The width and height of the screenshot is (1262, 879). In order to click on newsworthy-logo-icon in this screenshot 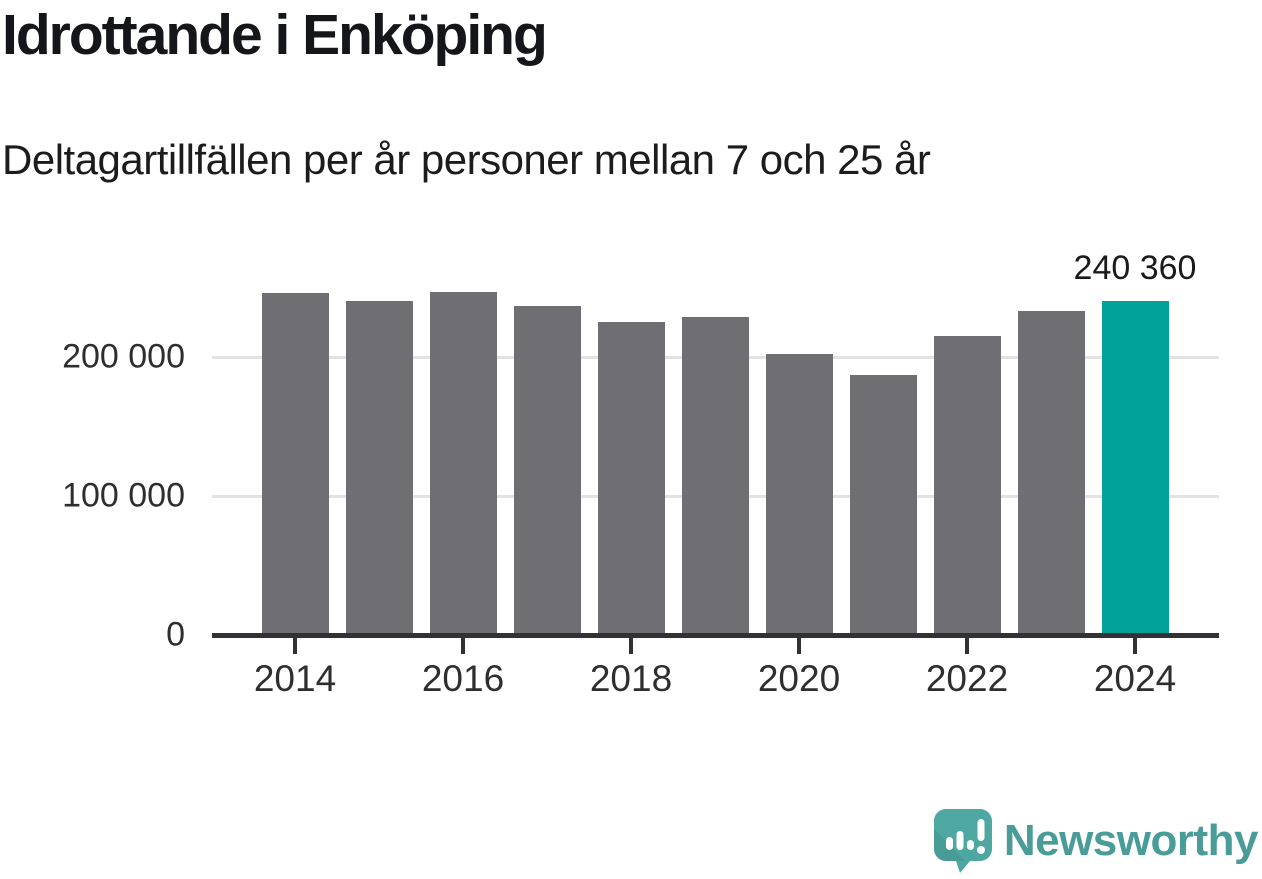, I will do `click(962, 841)`.